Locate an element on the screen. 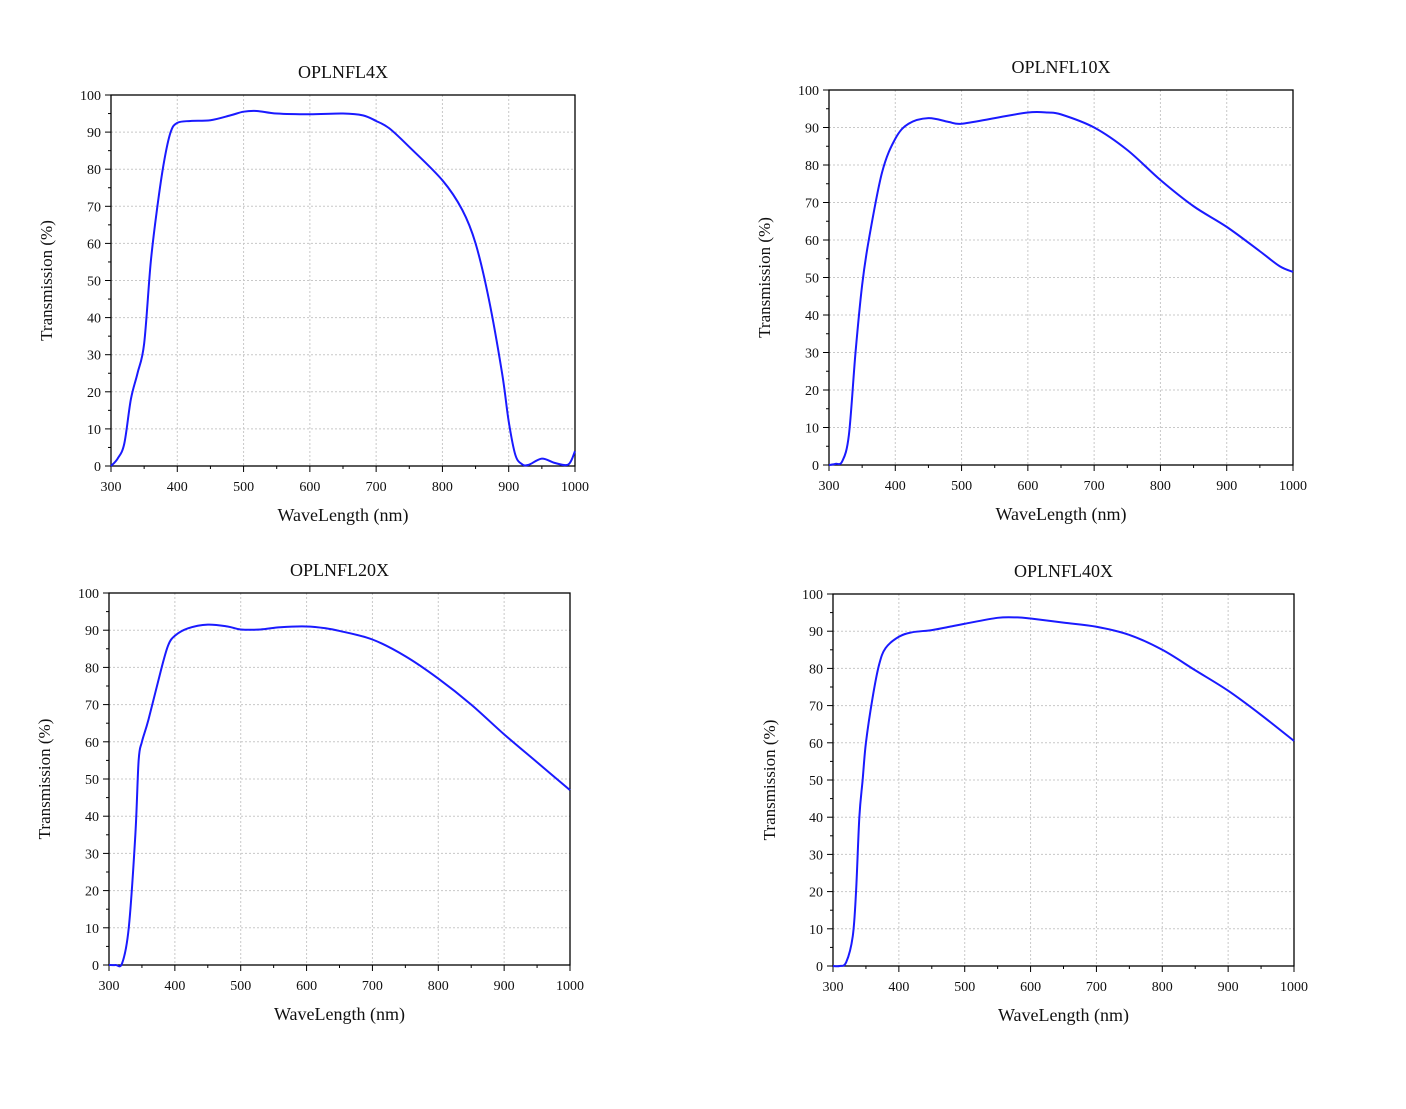 Image resolution: width=1406 pixels, height=1109 pixels. chart-title: OPLNFL40X is located at coordinates (1063, 571).